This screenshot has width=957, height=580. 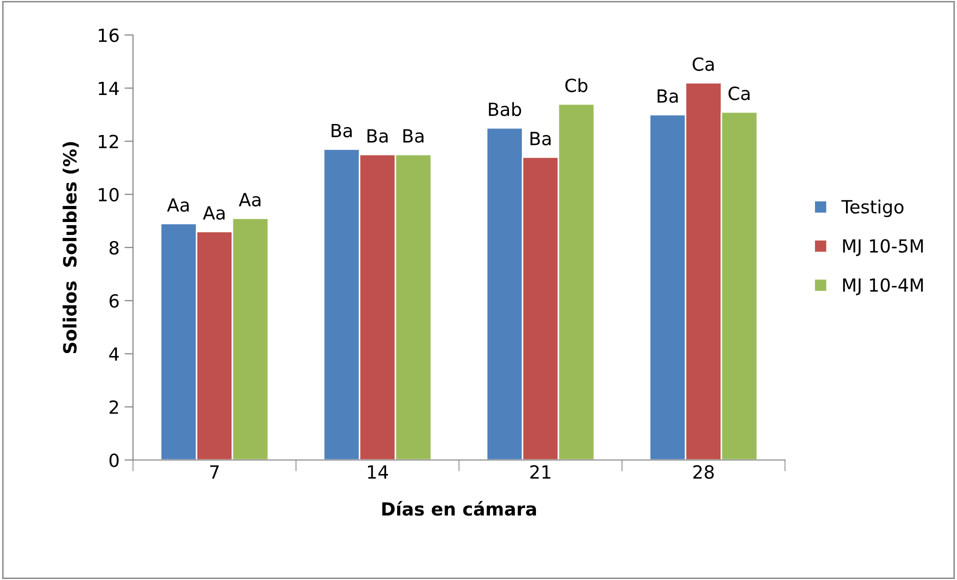 What do you see at coordinates (872, 209) in the screenshot?
I see `legend-label: Testigo` at bounding box center [872, 209].